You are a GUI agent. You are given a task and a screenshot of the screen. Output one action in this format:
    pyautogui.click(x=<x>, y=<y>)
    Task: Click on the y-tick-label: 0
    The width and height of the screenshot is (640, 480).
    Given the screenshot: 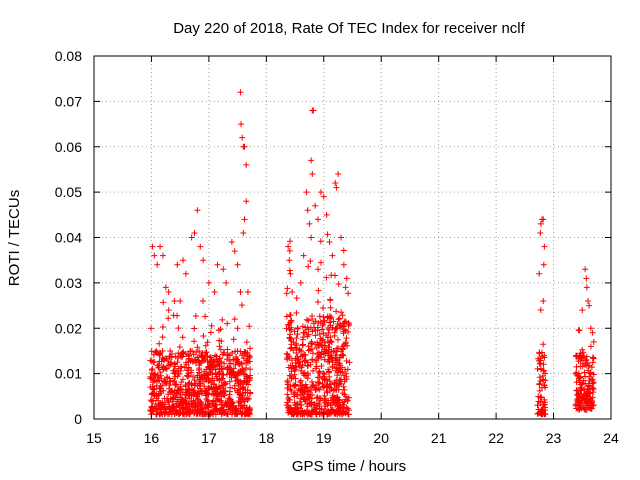 What is the action you would take?
    pyautogui.click(x=78, y=419)
    